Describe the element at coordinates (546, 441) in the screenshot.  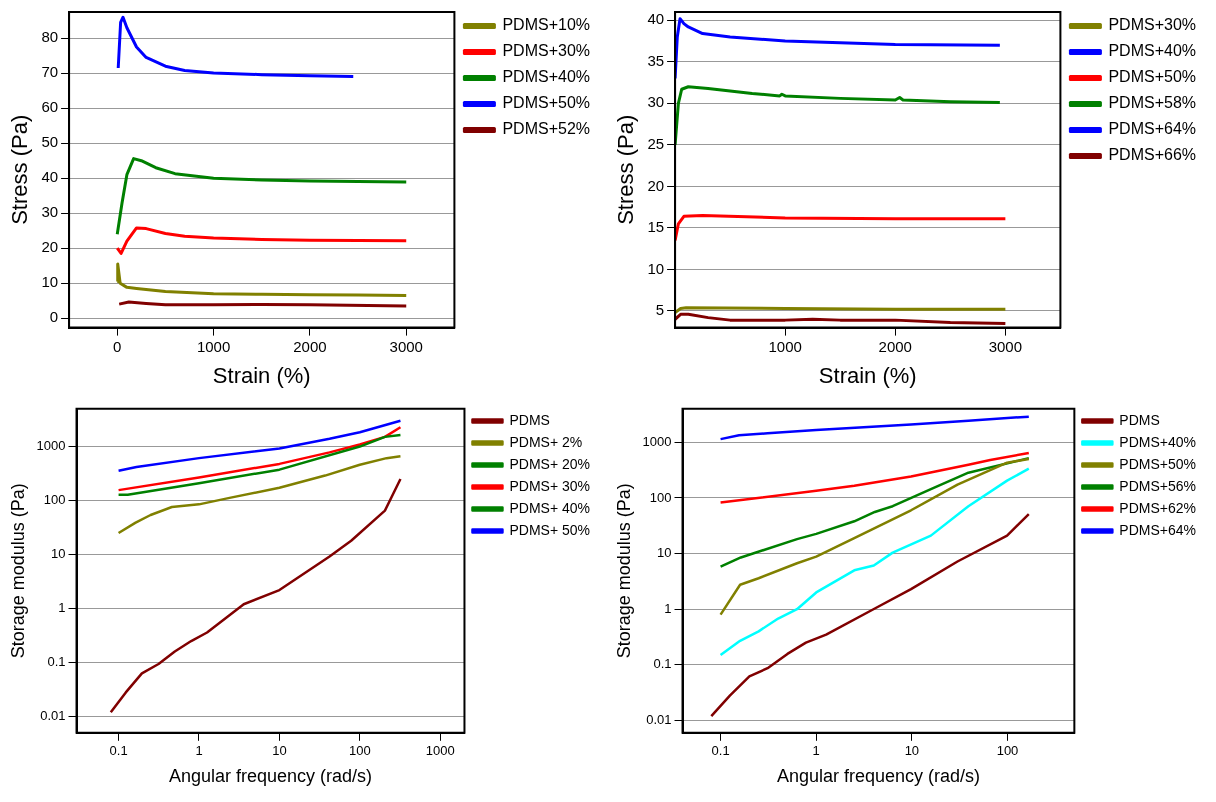
I see `legend-label: PDMS+ 2%` at that location.